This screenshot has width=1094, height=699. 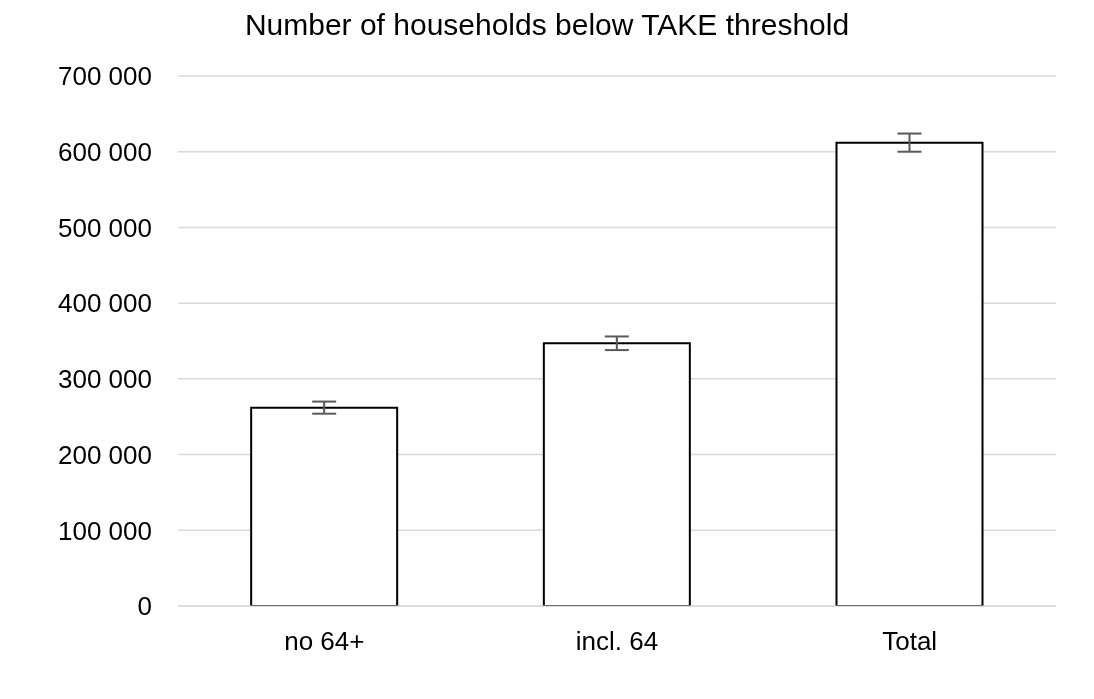 What do you see at coordinates (105, 530) in the screenshot?
I see `y-tick-label: 100 000` at bounding box center [105, 530].